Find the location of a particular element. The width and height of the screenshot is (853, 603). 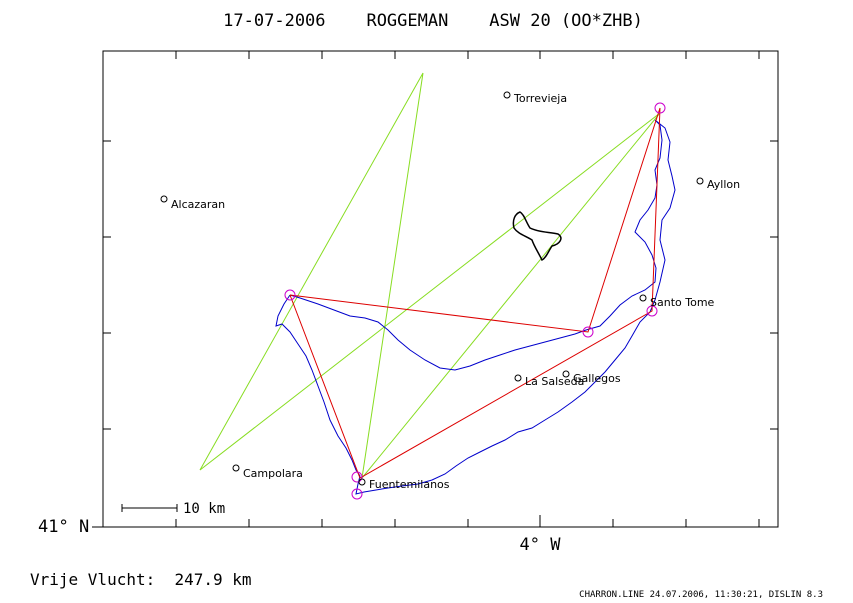

place-label-campolara: Campolara is located at coordinates (273, 473).